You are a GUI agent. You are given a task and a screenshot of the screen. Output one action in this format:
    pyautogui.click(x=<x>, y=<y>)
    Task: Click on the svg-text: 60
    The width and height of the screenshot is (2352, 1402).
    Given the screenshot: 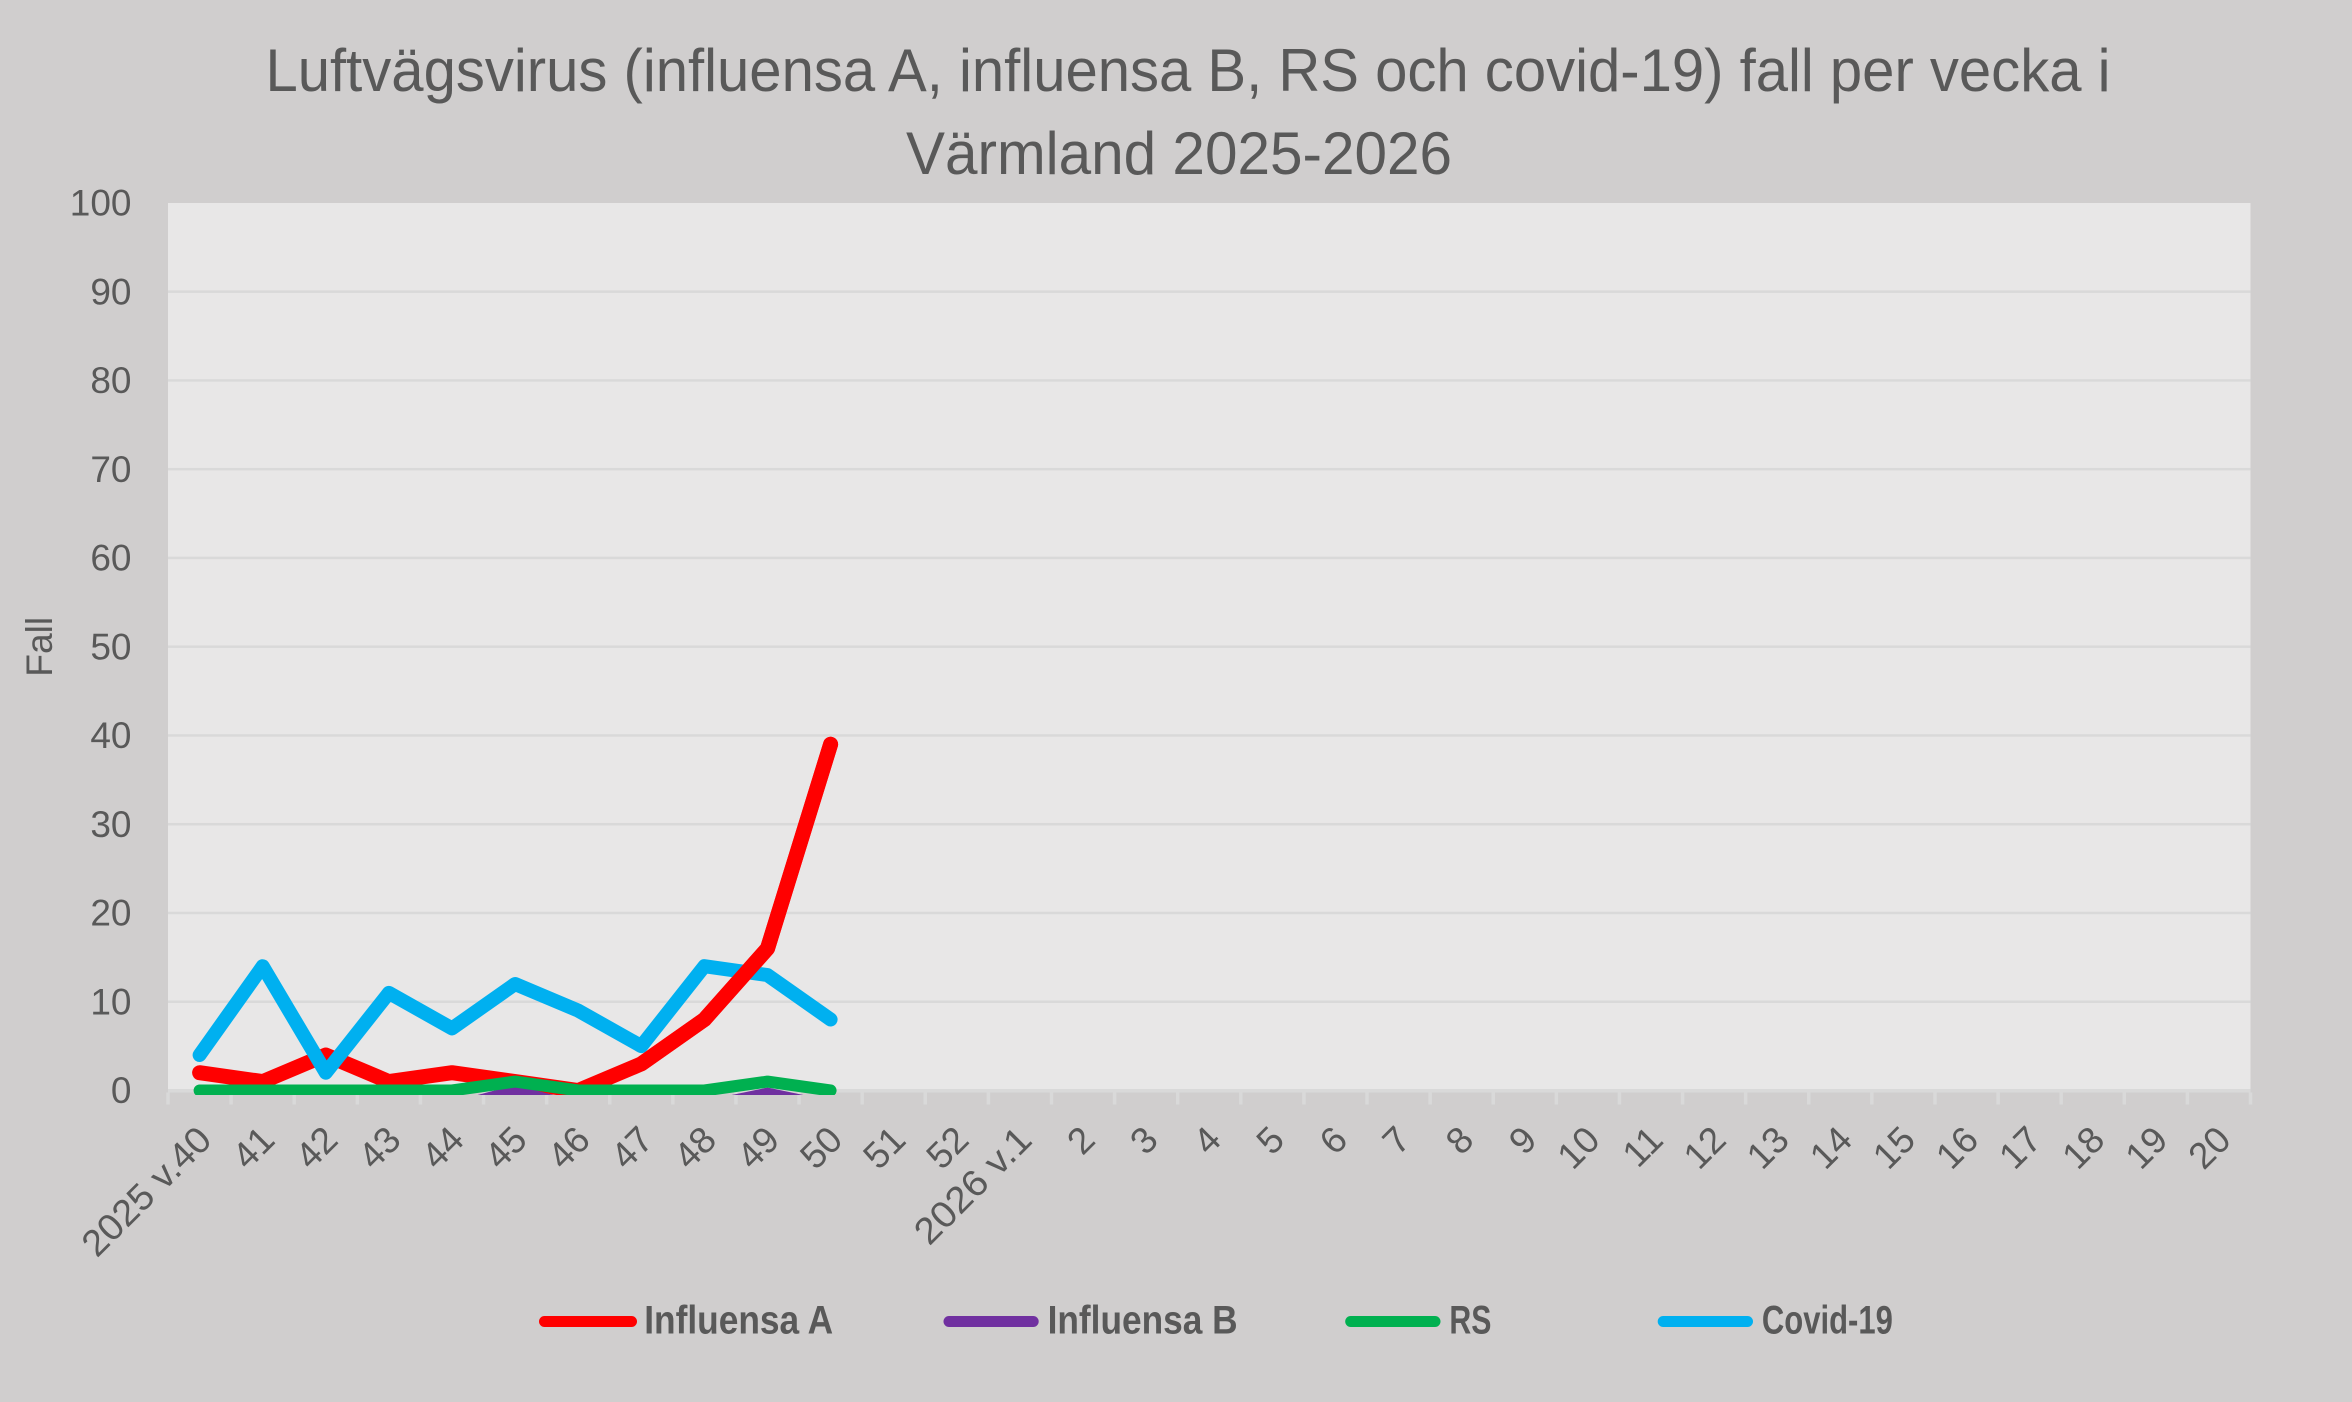 What is the action you would take?
    pyautogui.click(x=110, y=558)
    